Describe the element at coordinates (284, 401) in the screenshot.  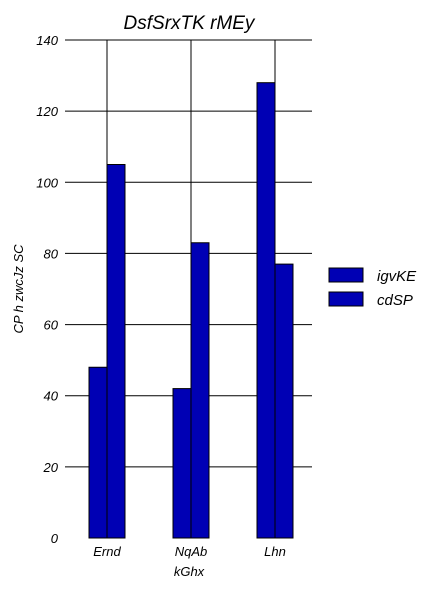
I see `bar-cdSP-Lhn` at that location.